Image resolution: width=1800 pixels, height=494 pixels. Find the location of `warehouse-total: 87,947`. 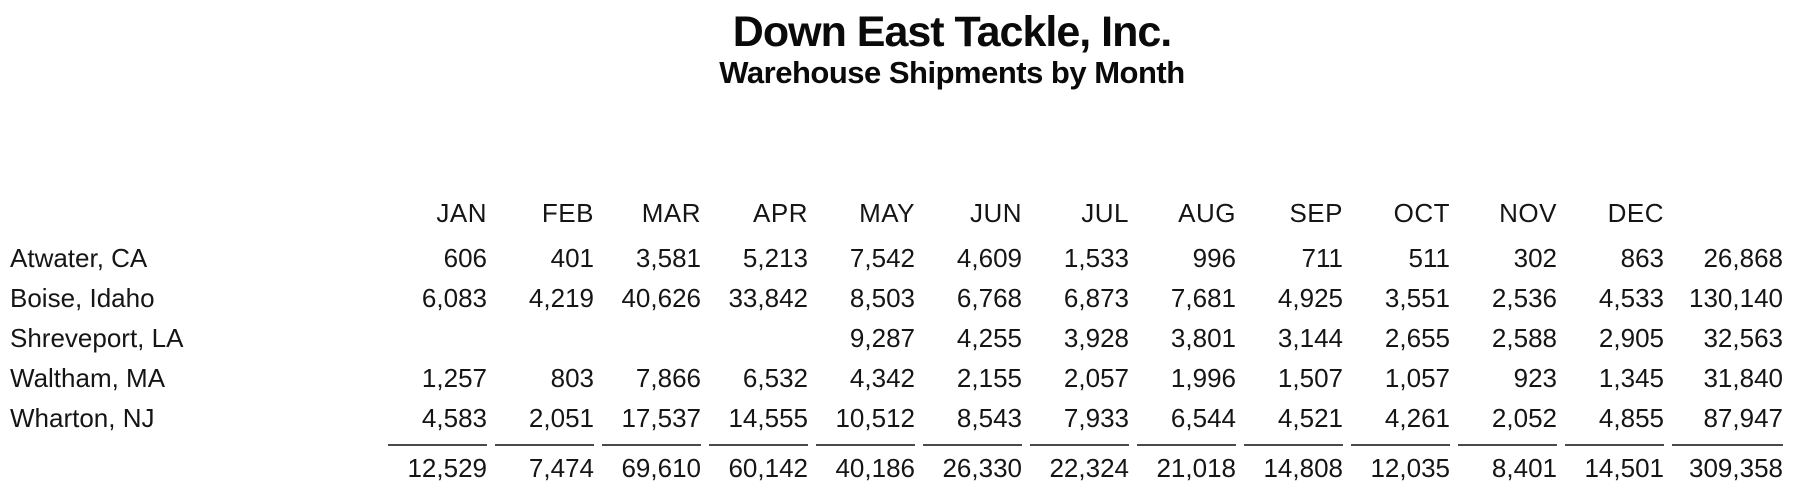

warehouse-total: 87,947 is located at coordinates (1743, 417).